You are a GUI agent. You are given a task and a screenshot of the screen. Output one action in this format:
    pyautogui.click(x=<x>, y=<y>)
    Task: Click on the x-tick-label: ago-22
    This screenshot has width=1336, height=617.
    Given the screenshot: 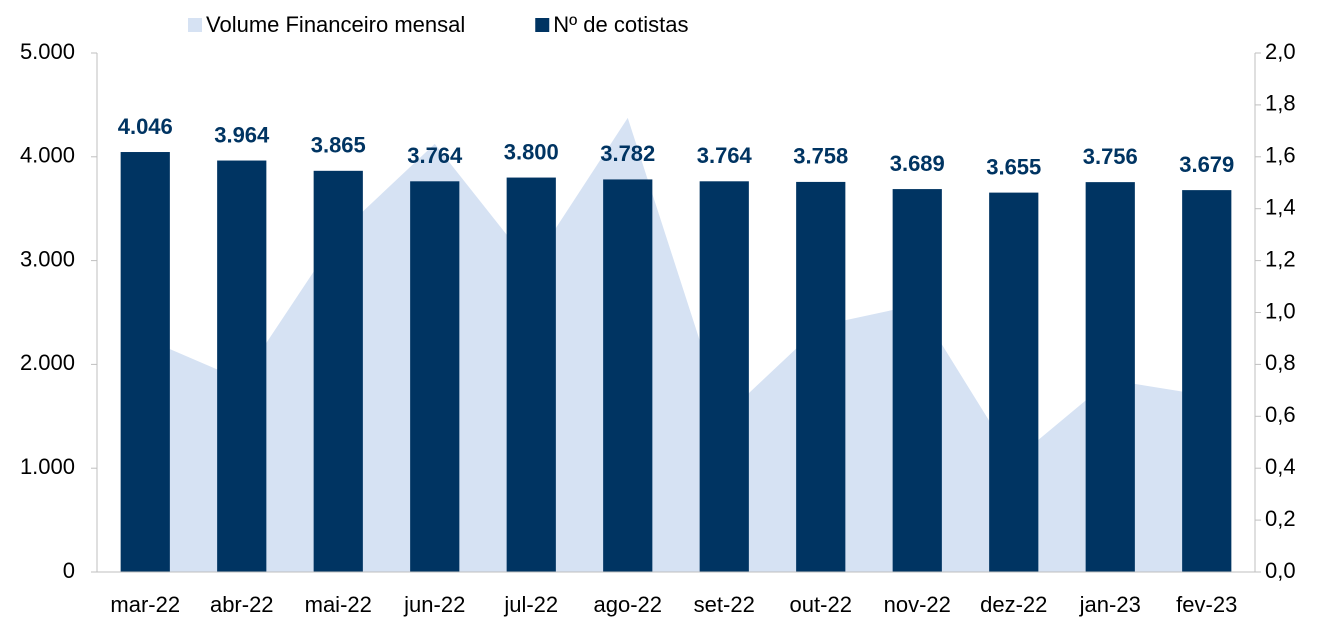 What is the action you would take?
    pyautogui.click(x=627, y=604)
    